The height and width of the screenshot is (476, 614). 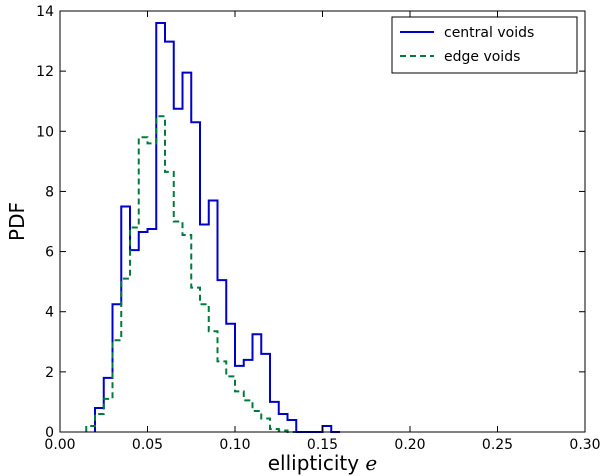 I want to click on y-tick-label: 2, so click(x=49, y=373).